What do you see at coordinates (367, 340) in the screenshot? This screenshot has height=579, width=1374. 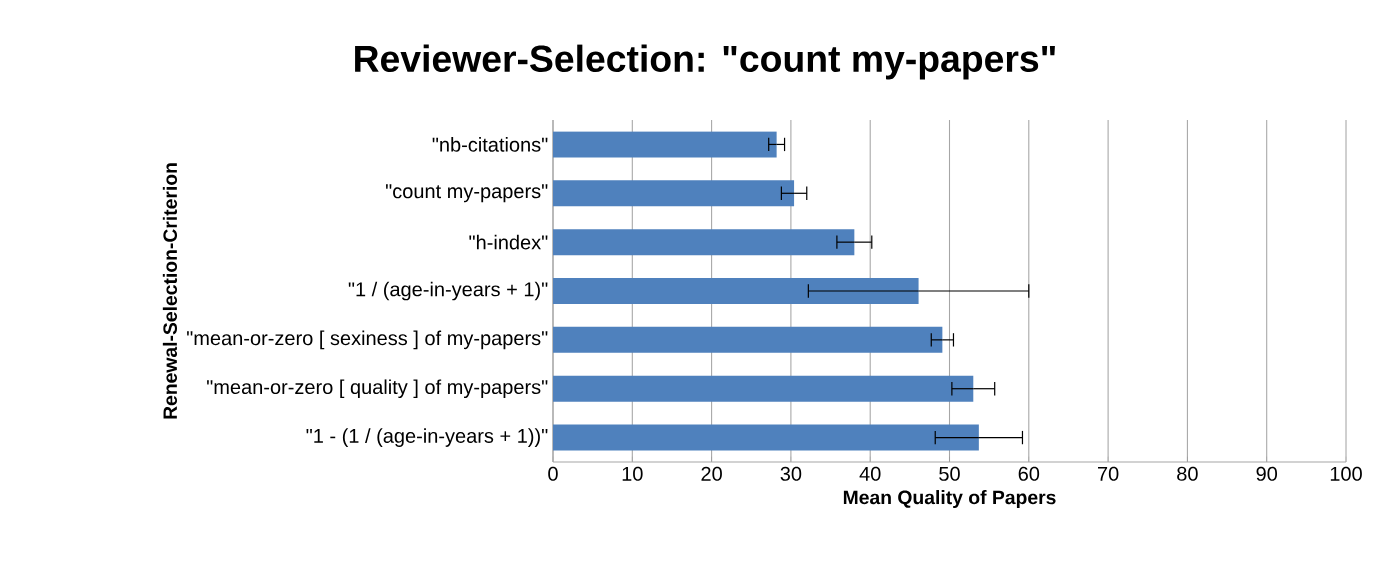 I see `y-tick-label: "mean-or-zero [ sexiness ] of my-papers"` at bounding box center [367, 340].